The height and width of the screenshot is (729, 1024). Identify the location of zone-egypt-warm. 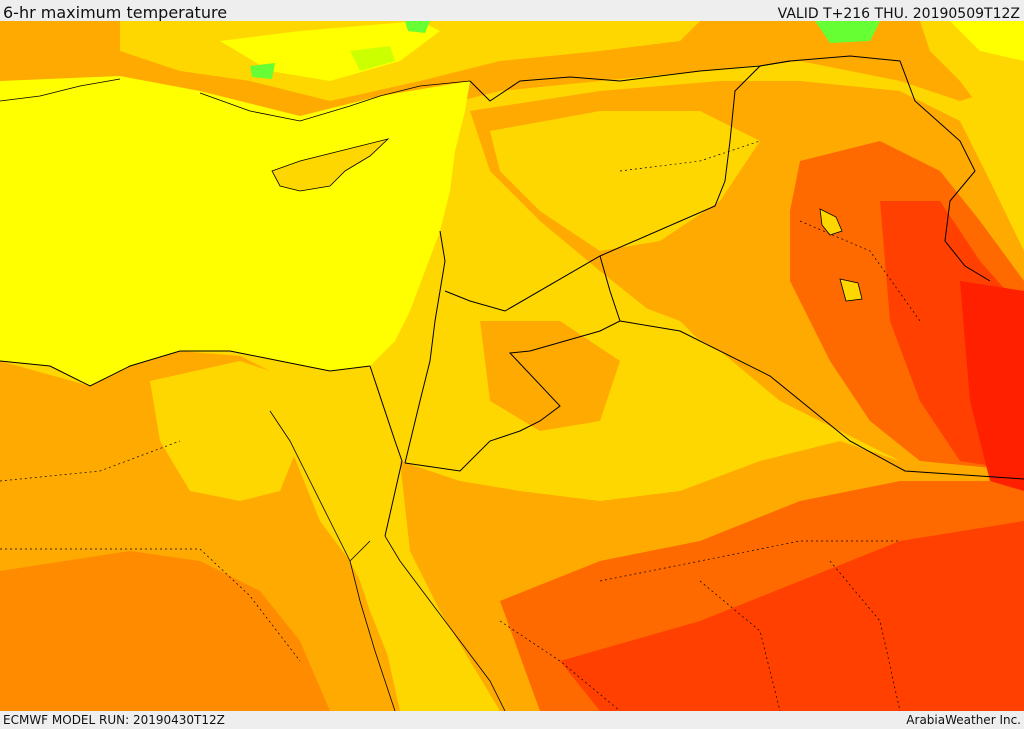
(225, 431).